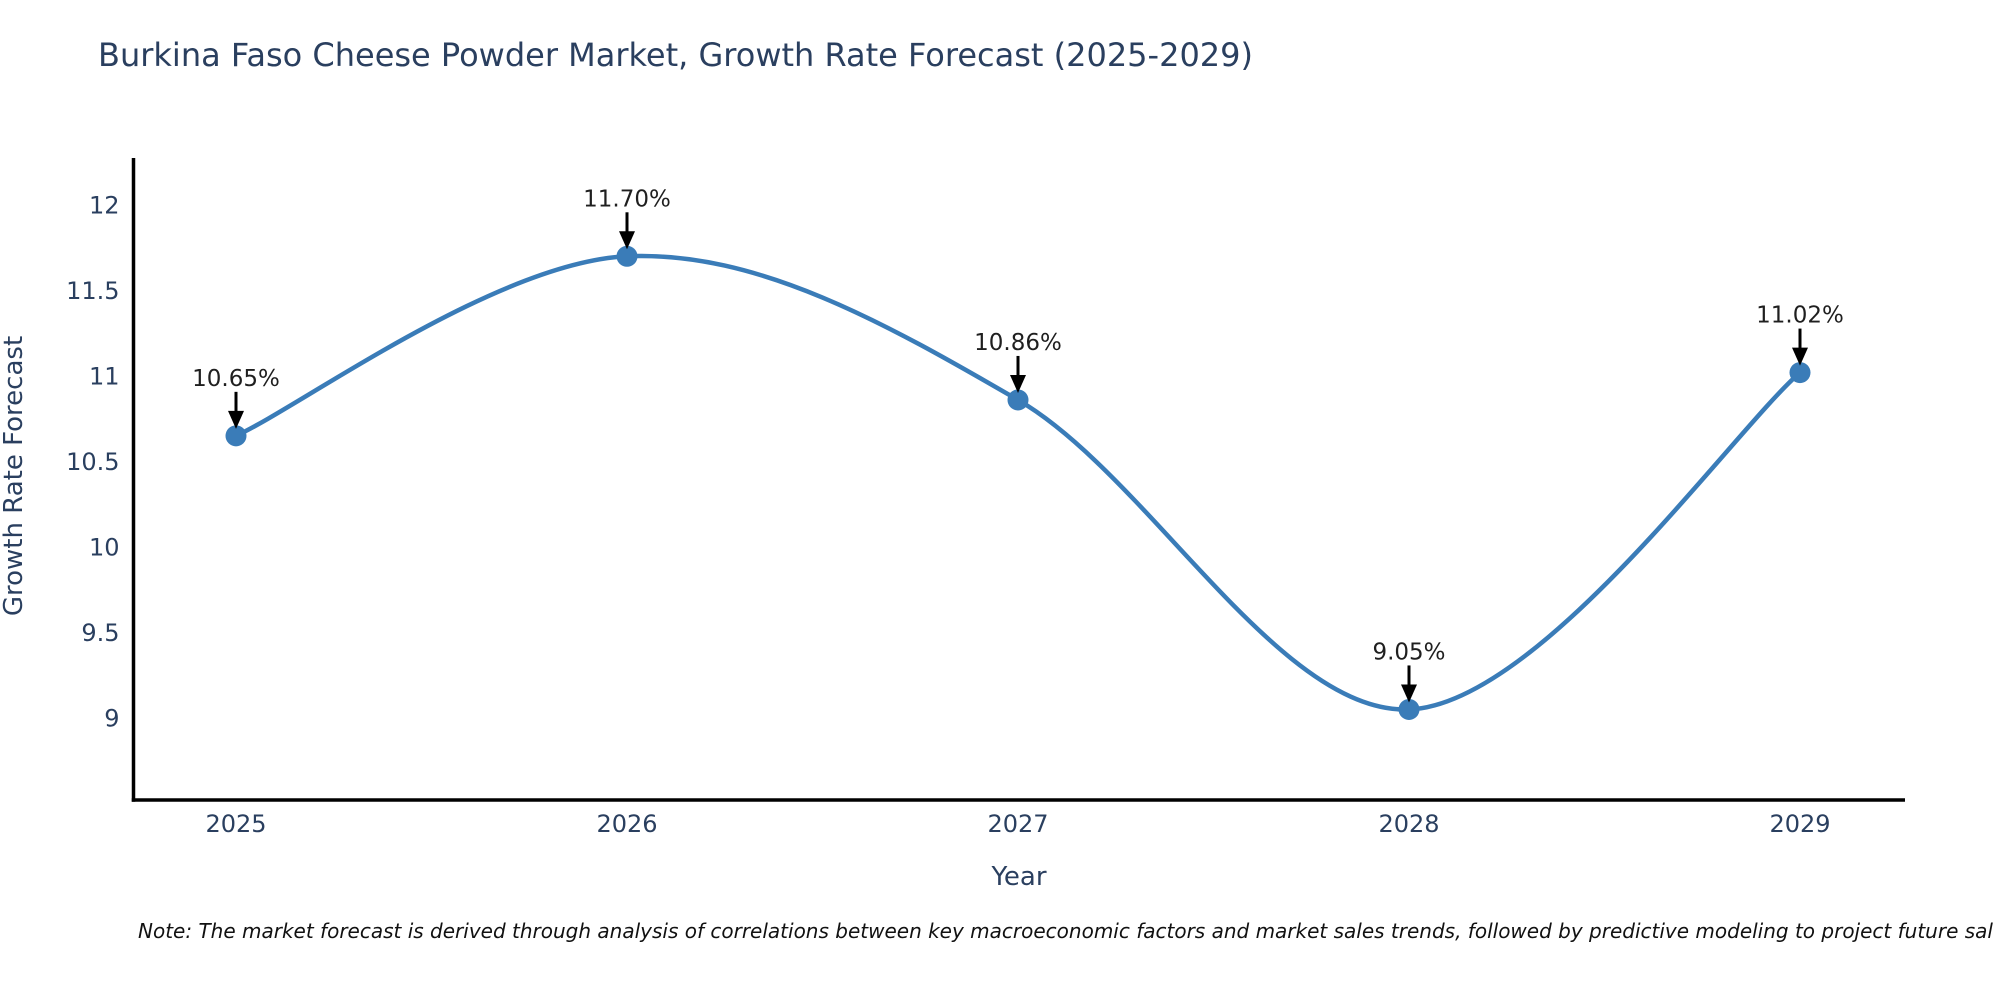 The width and height of the screenshot is (2000, 1000). I want to click on data-point-label: 10.86%, so click(1018, 343).